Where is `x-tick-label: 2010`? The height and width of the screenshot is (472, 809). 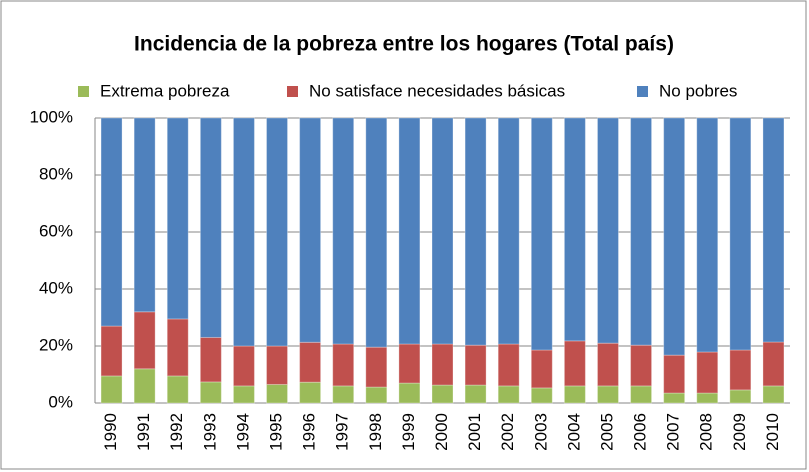 x-tick-label: 2010 is located at coordinates (772, 432).